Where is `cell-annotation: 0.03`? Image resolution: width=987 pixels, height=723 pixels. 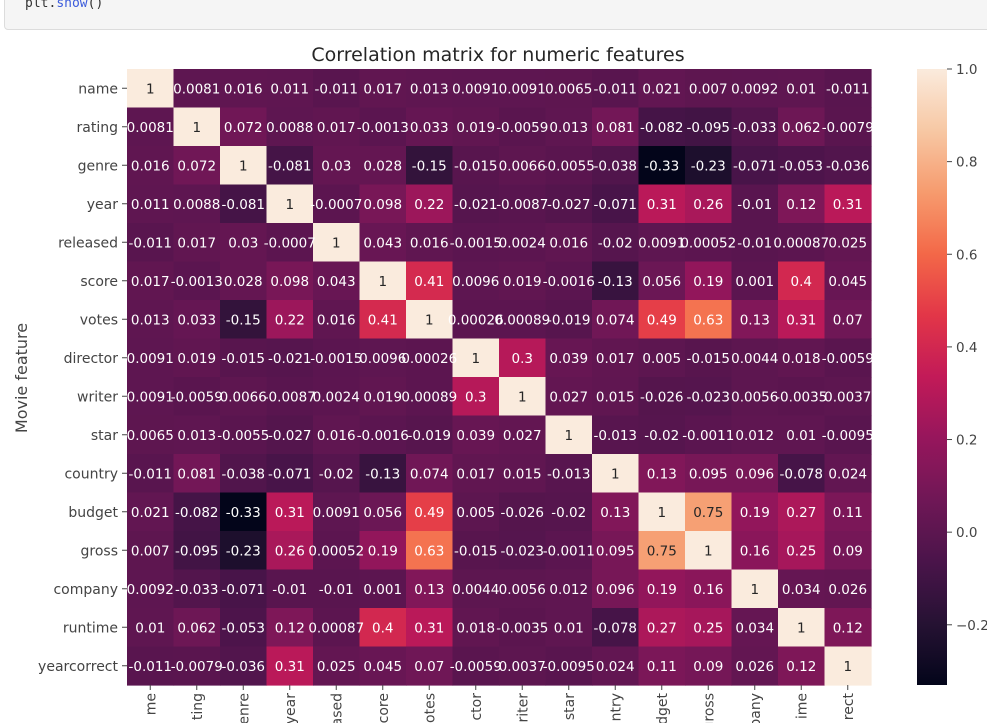
cell-annotation: 0.03 is located at coordinates (336, 166).